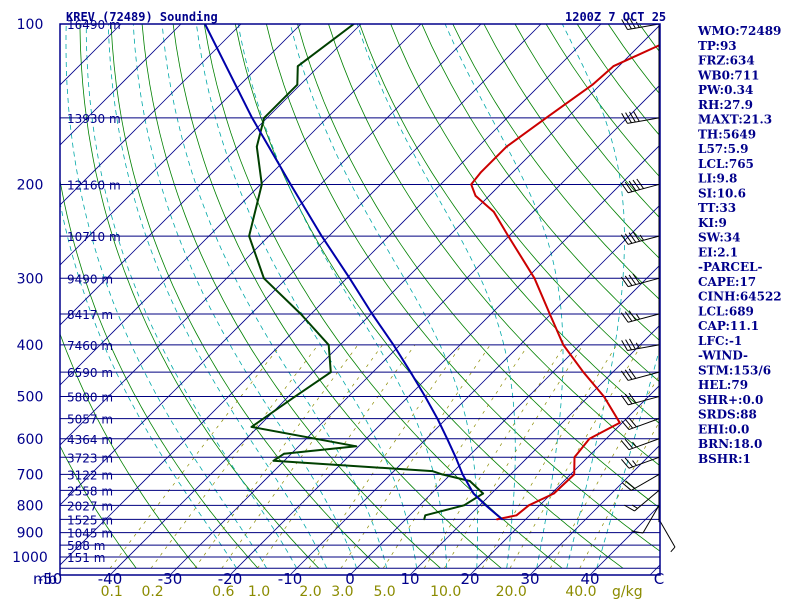 The width and height of the screenshot is (800, 600). Describe the element at coordinates (45, 579) in the screenshot. I see `pressure-unit-label: mb` at that location.